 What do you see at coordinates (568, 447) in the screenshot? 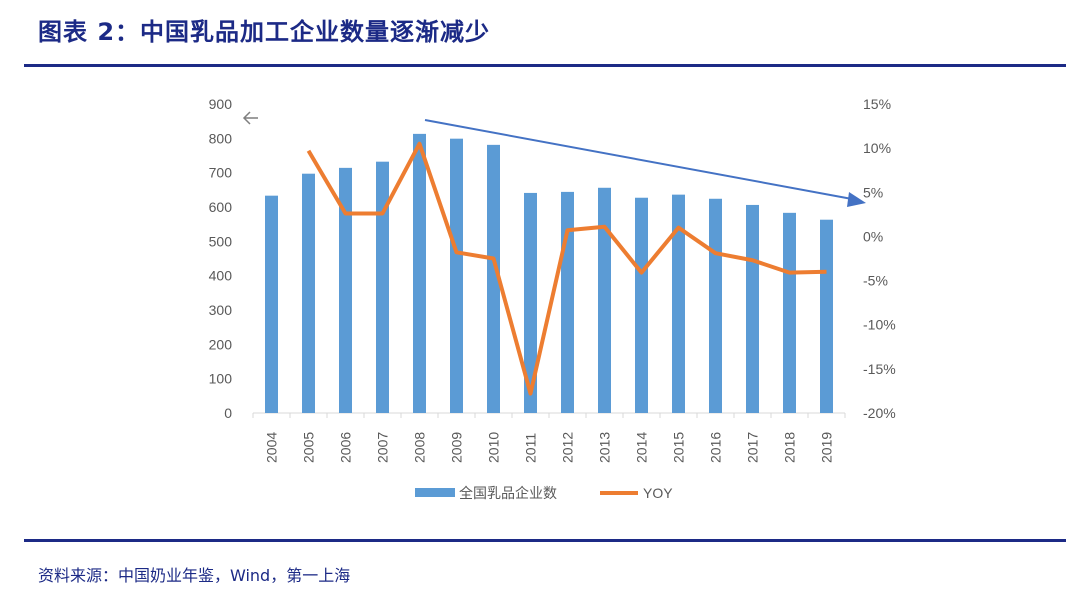
I see `x-tick-label: 2012` at bounding box center [568, 447].